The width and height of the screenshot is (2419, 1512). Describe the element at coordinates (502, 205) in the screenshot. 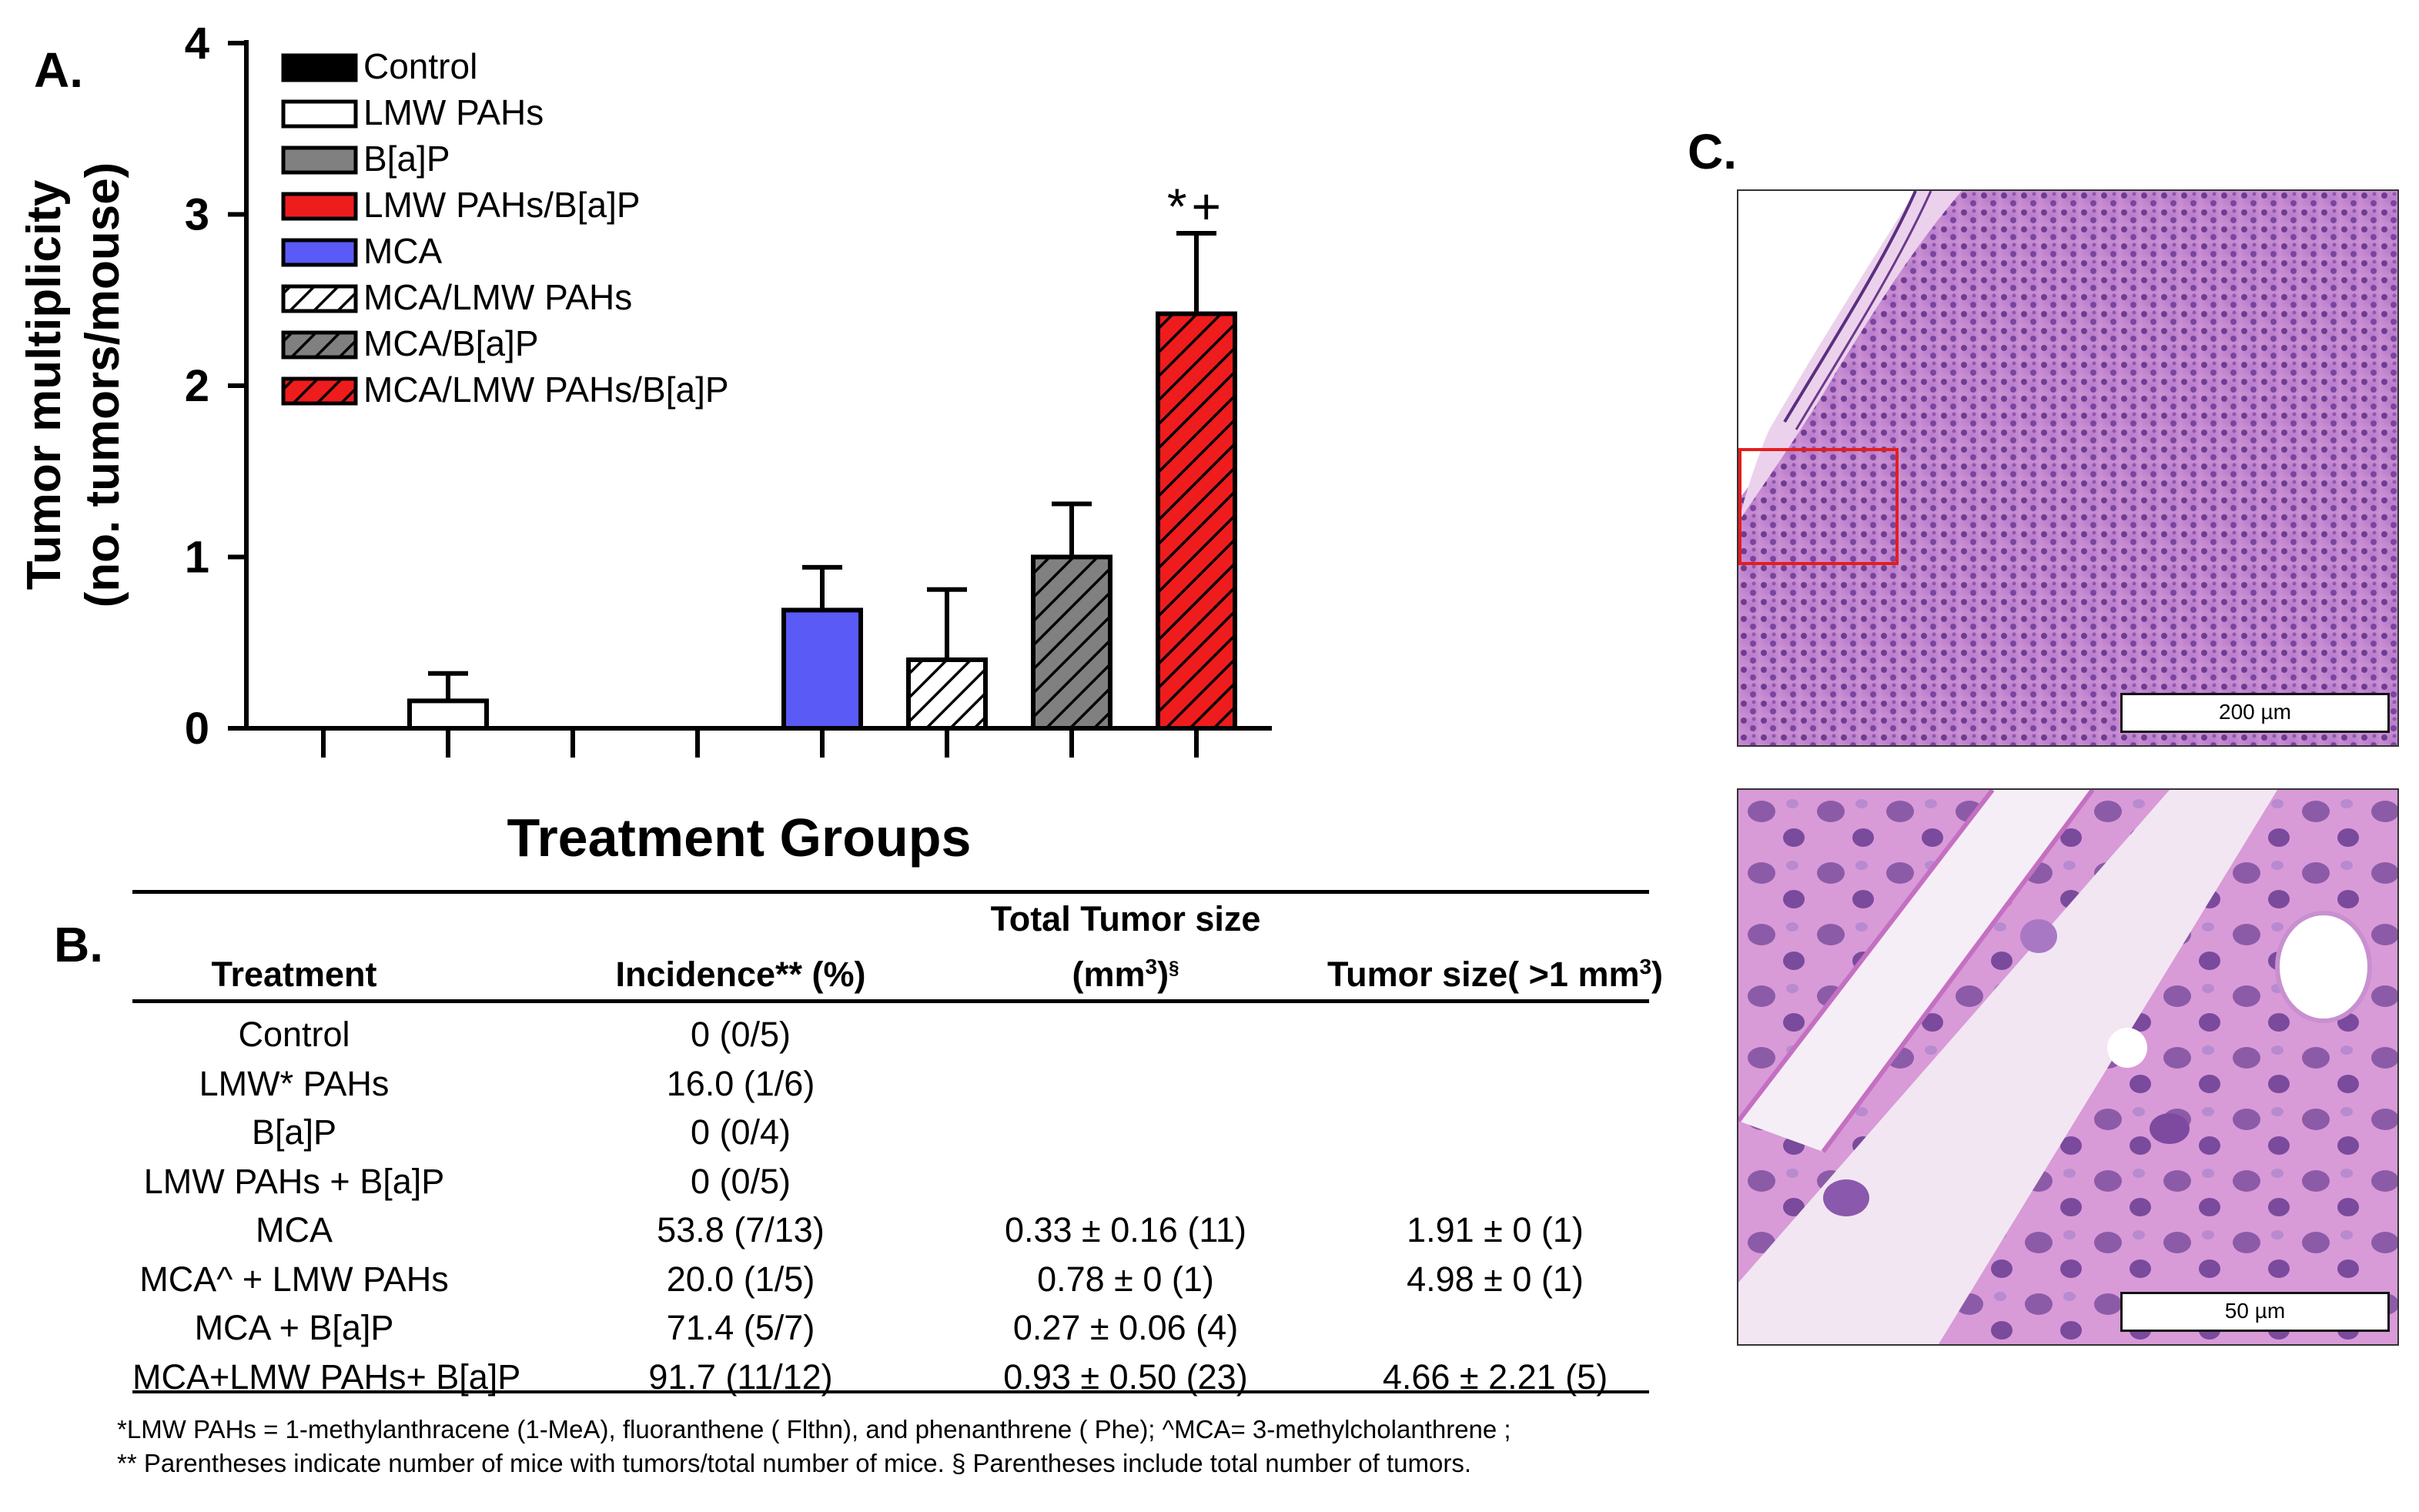

I see `legend-label: LMW PAHs/B[a]P` at that location.